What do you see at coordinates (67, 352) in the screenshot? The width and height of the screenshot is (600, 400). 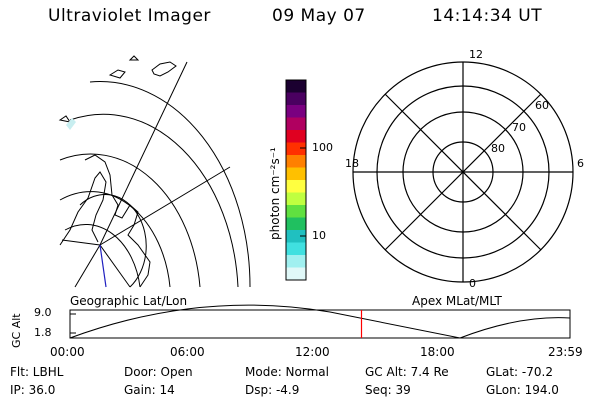 I see `orbit-xtick-0000: 00:00` at bounding box center [67, 352].